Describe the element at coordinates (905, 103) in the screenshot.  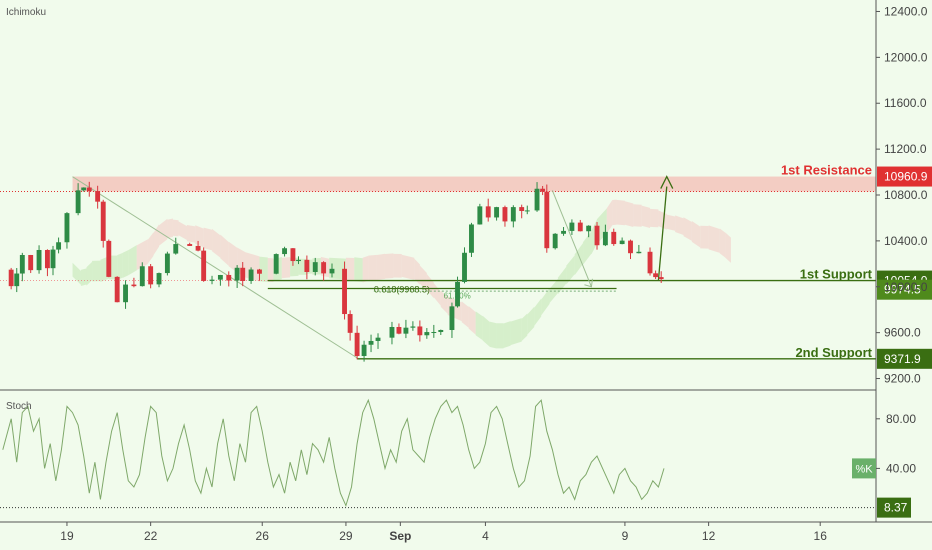
I see `price-tick-label: 11600.0` at that location.